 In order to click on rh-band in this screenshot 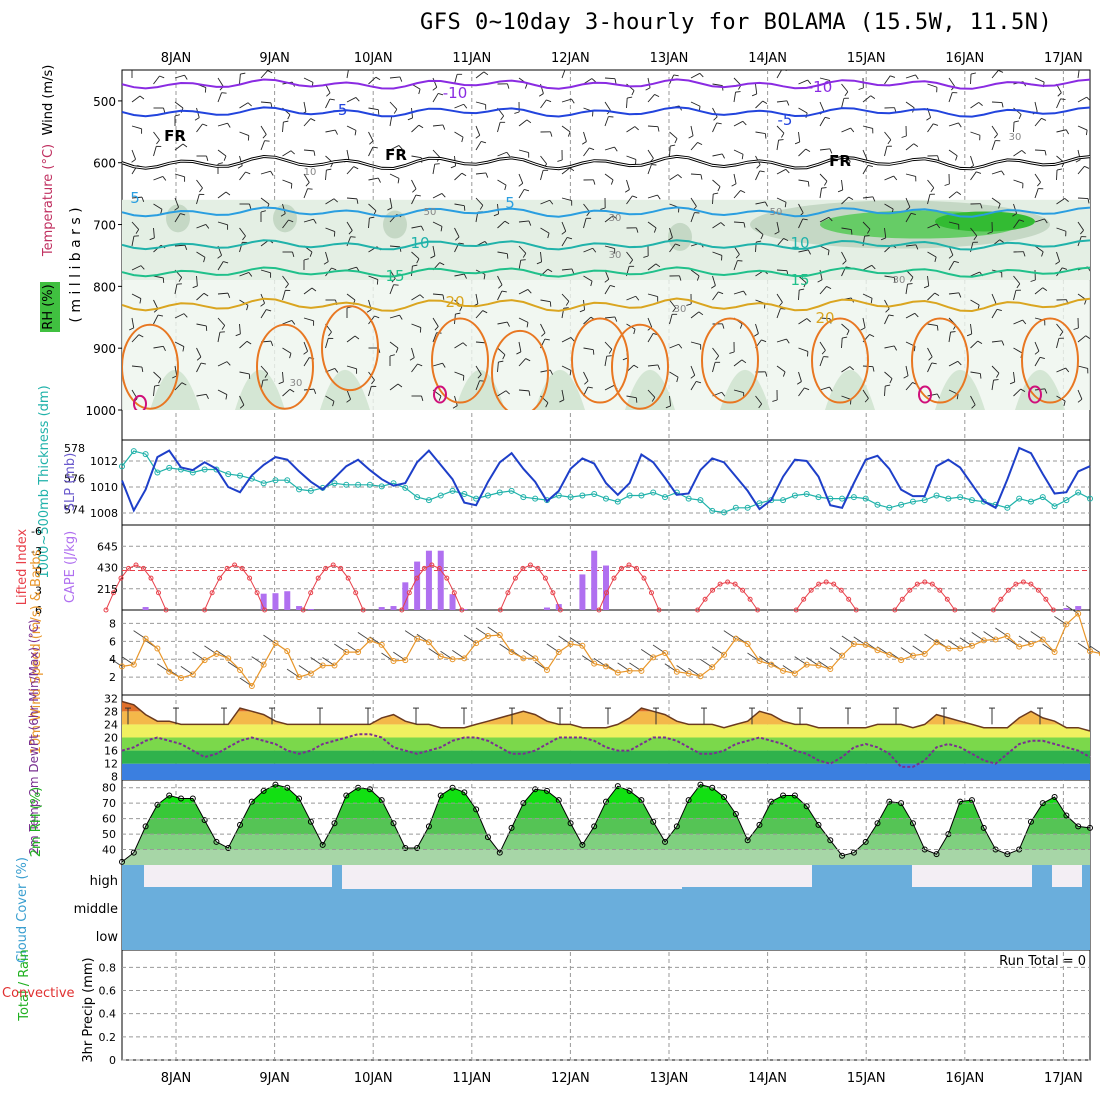, I will do `click(606, 826)`.